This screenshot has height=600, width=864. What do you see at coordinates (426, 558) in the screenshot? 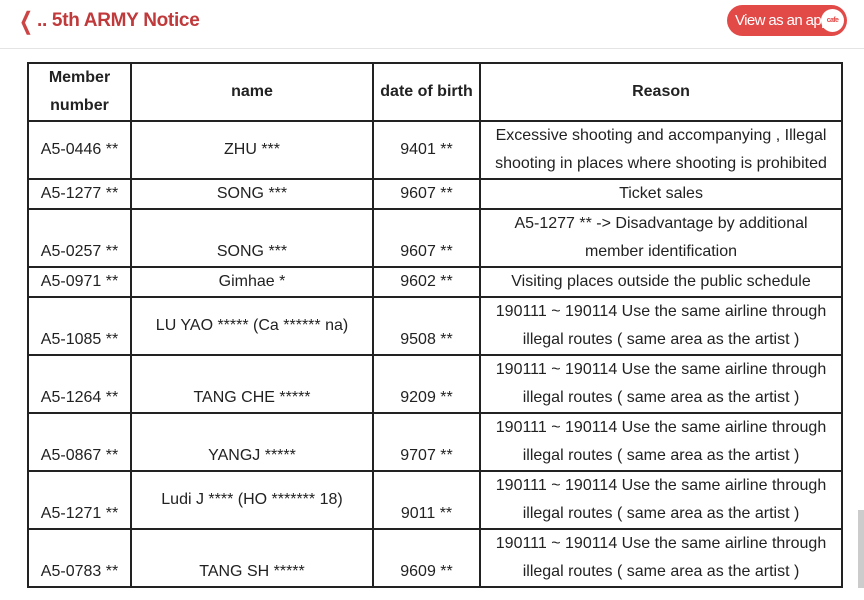
I see `dob-cell: 9609 **` at bounding box center [426, 558].